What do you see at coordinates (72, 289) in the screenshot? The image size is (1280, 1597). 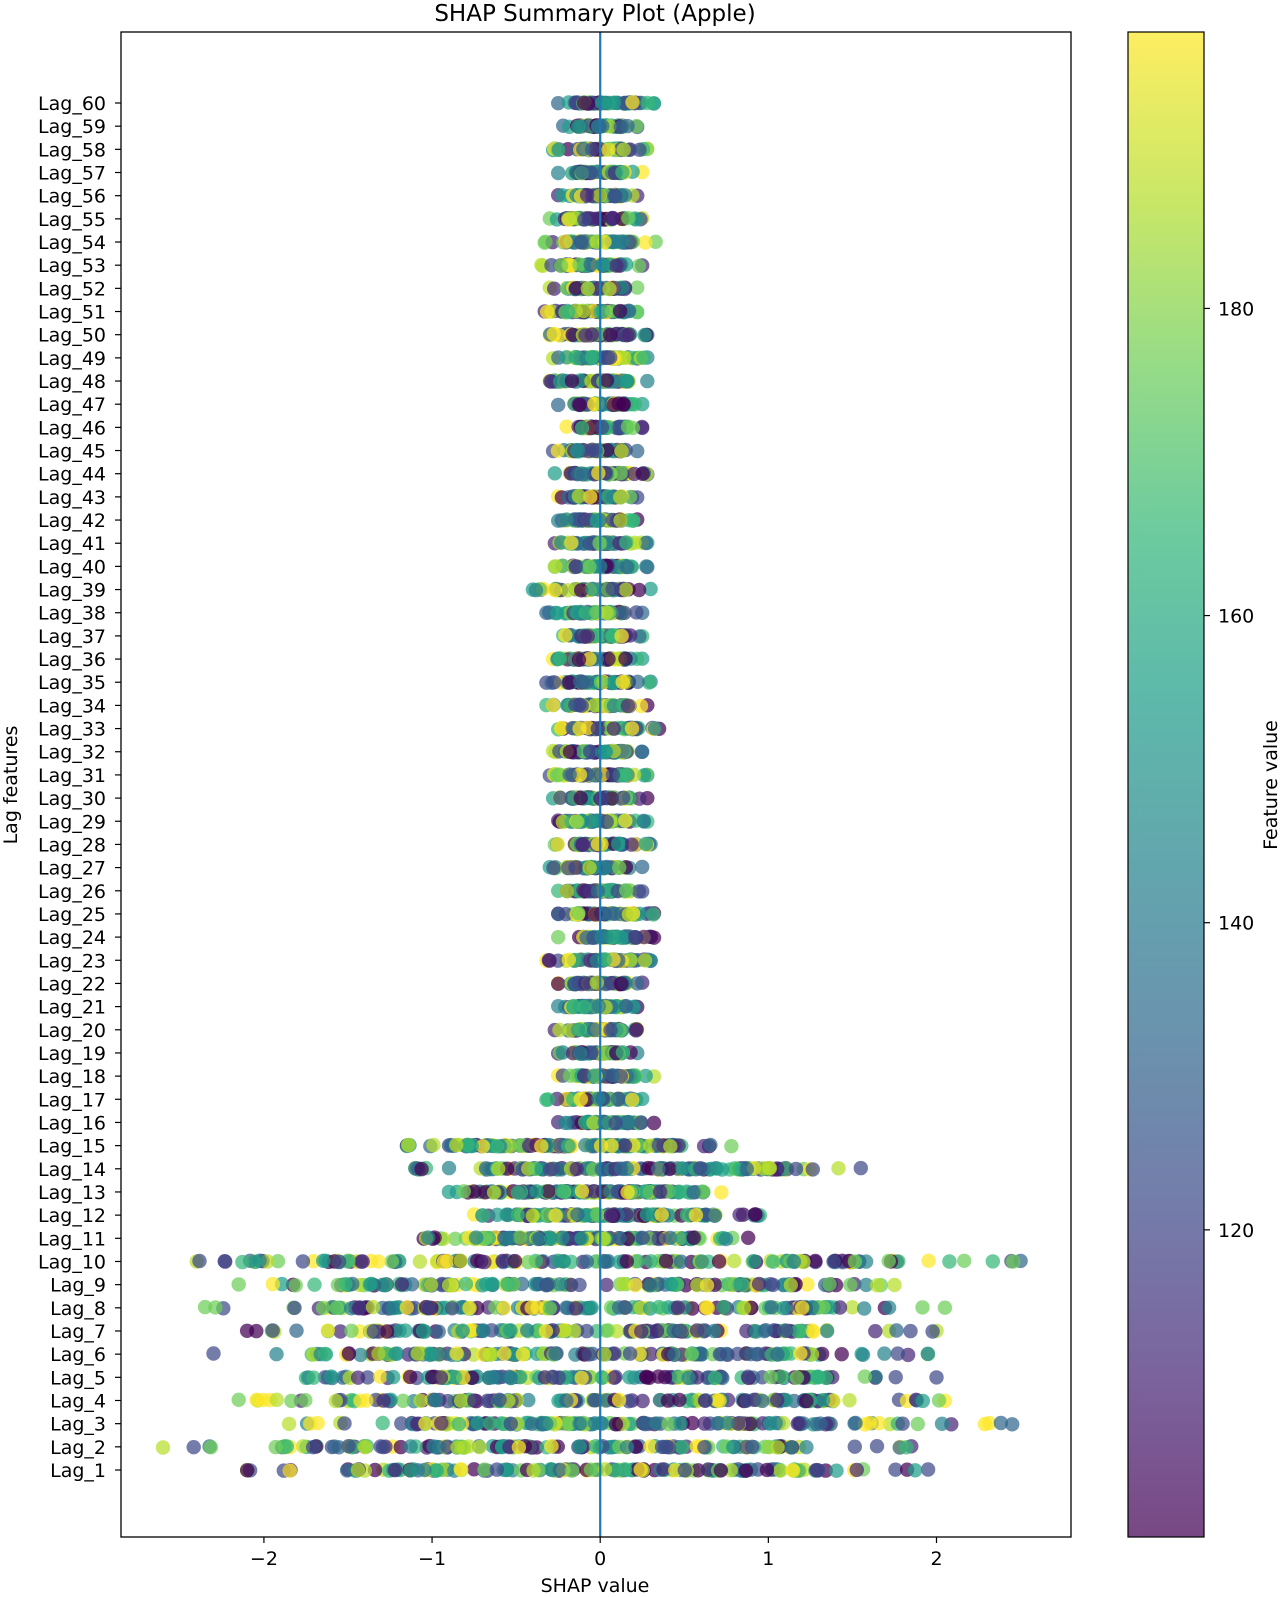 I see `y-tick-label: Lag_52` at bounding box center [72, 289].